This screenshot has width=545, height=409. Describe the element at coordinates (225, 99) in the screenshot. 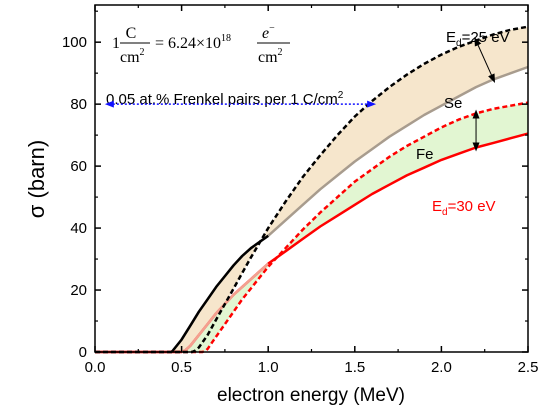

I see `frenkel-annotation: 0.05 at.% Frenkel pairs per 1 C/cm2` at that location.